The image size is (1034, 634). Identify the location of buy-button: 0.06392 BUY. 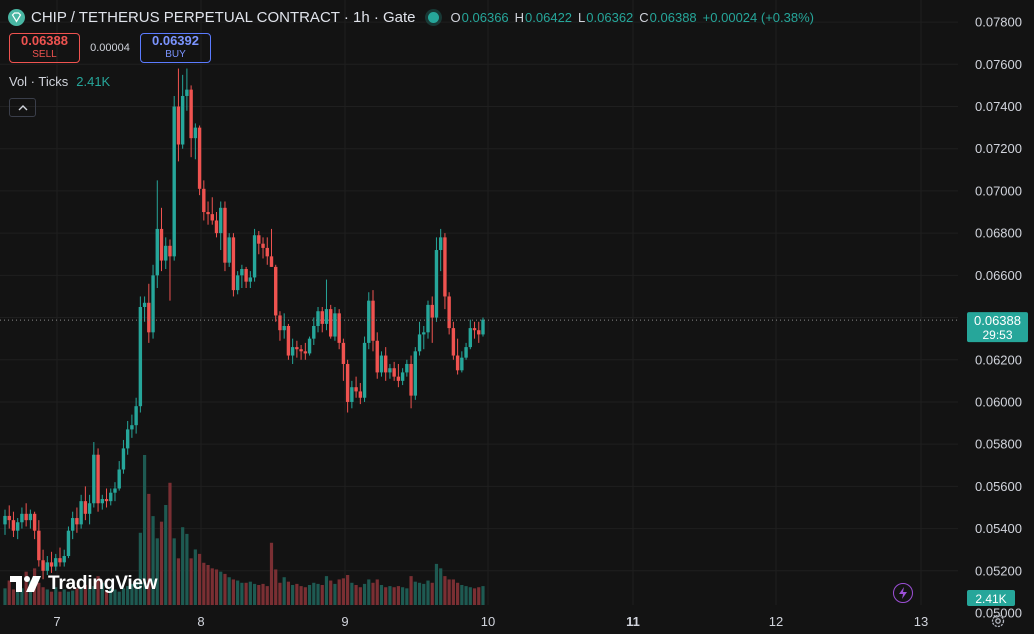
(175, 48).